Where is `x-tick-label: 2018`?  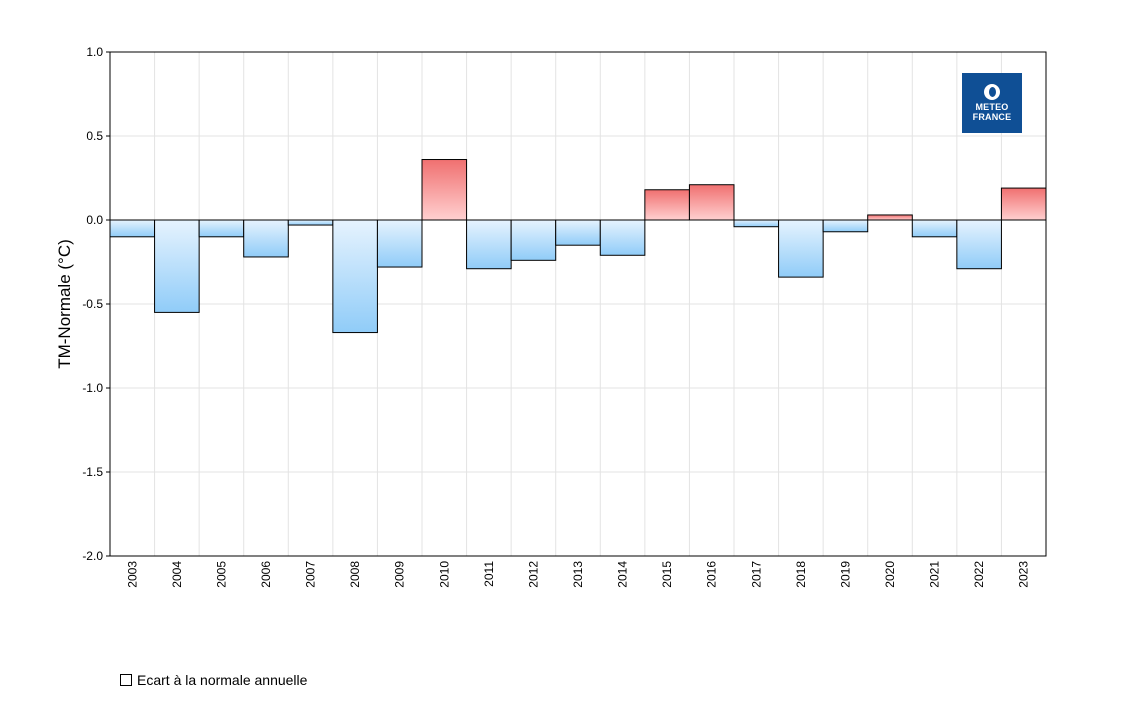
x-tick-label: 2018 is located at coordinates (801, 574).